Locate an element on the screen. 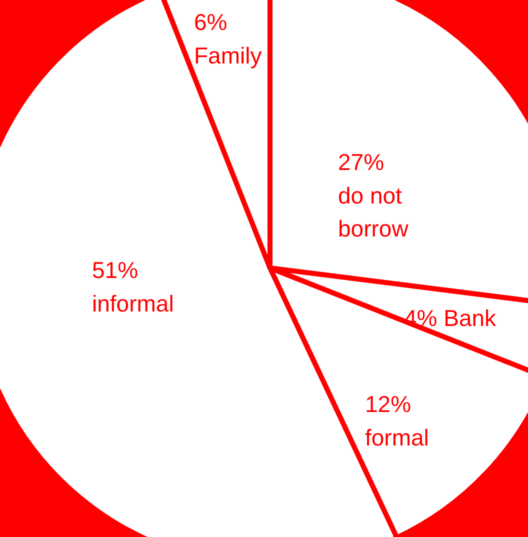 The width and height of the screenshot is (528, 537). data-label: 27% is located at coordinates (361, 162).